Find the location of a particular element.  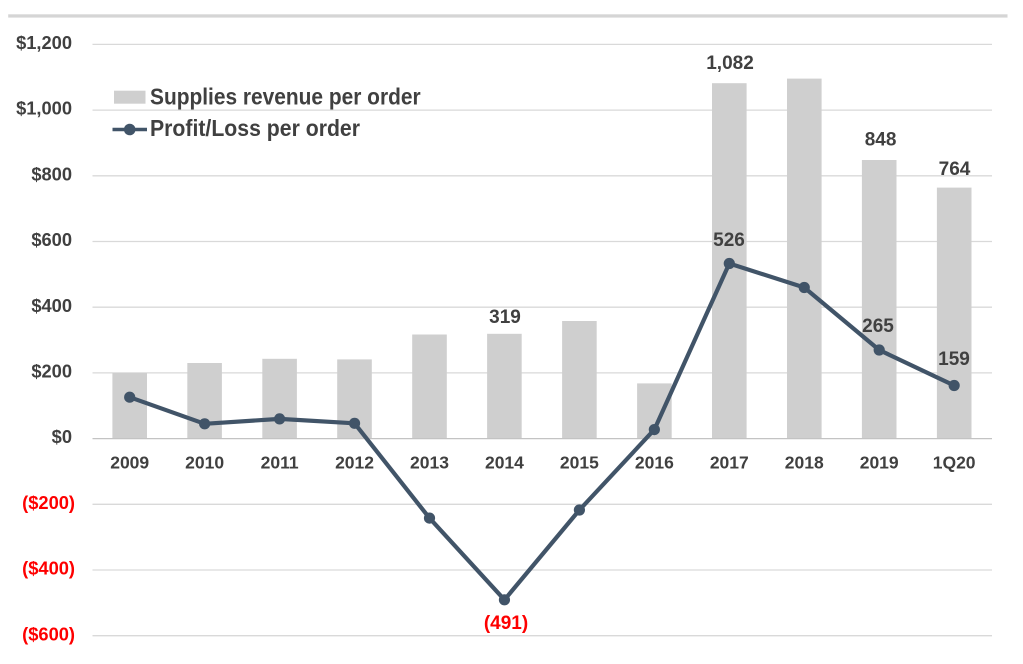

svg-text: 2009 is located at coordinates (129, 463).